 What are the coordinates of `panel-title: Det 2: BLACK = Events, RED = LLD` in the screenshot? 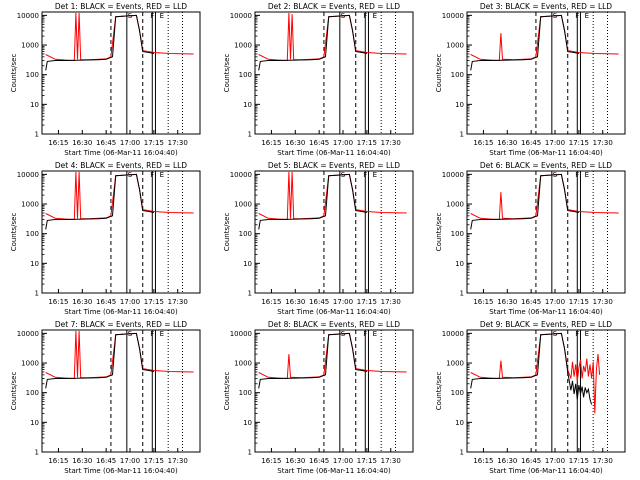 It's located at (334, 6).